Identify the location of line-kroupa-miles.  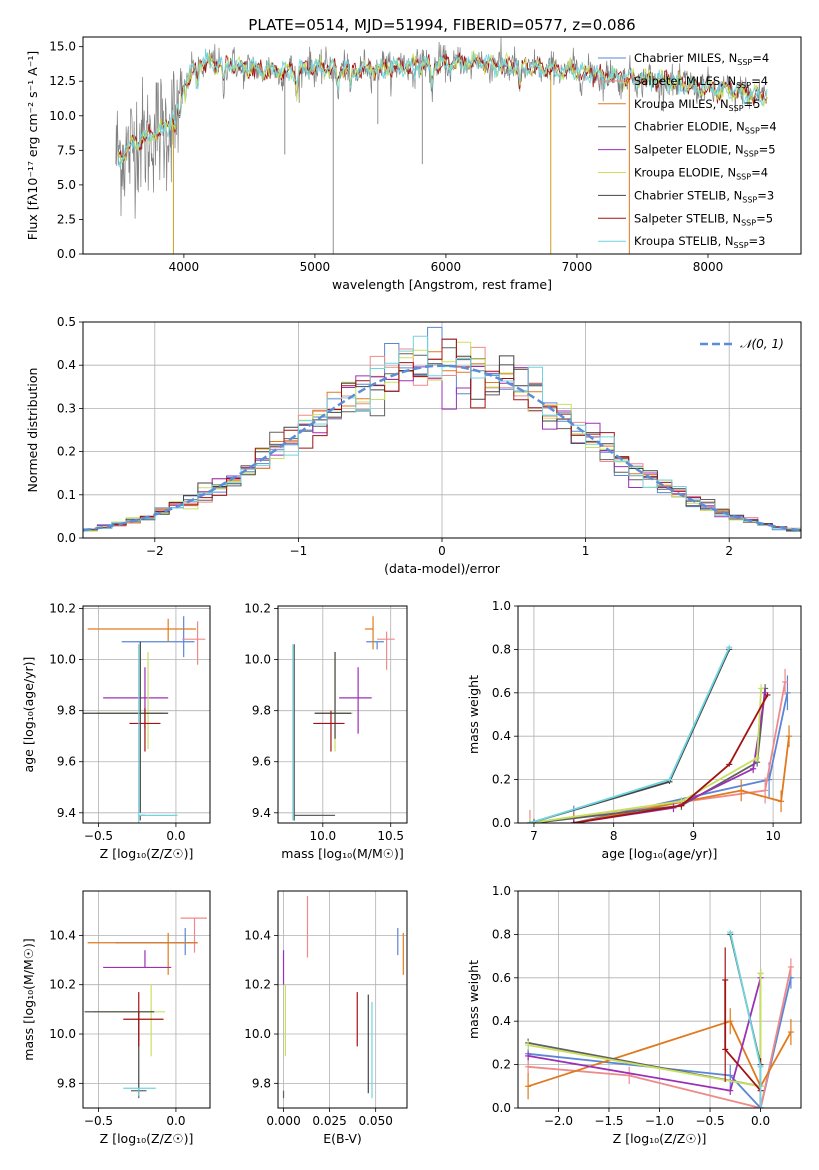
(681, 779).